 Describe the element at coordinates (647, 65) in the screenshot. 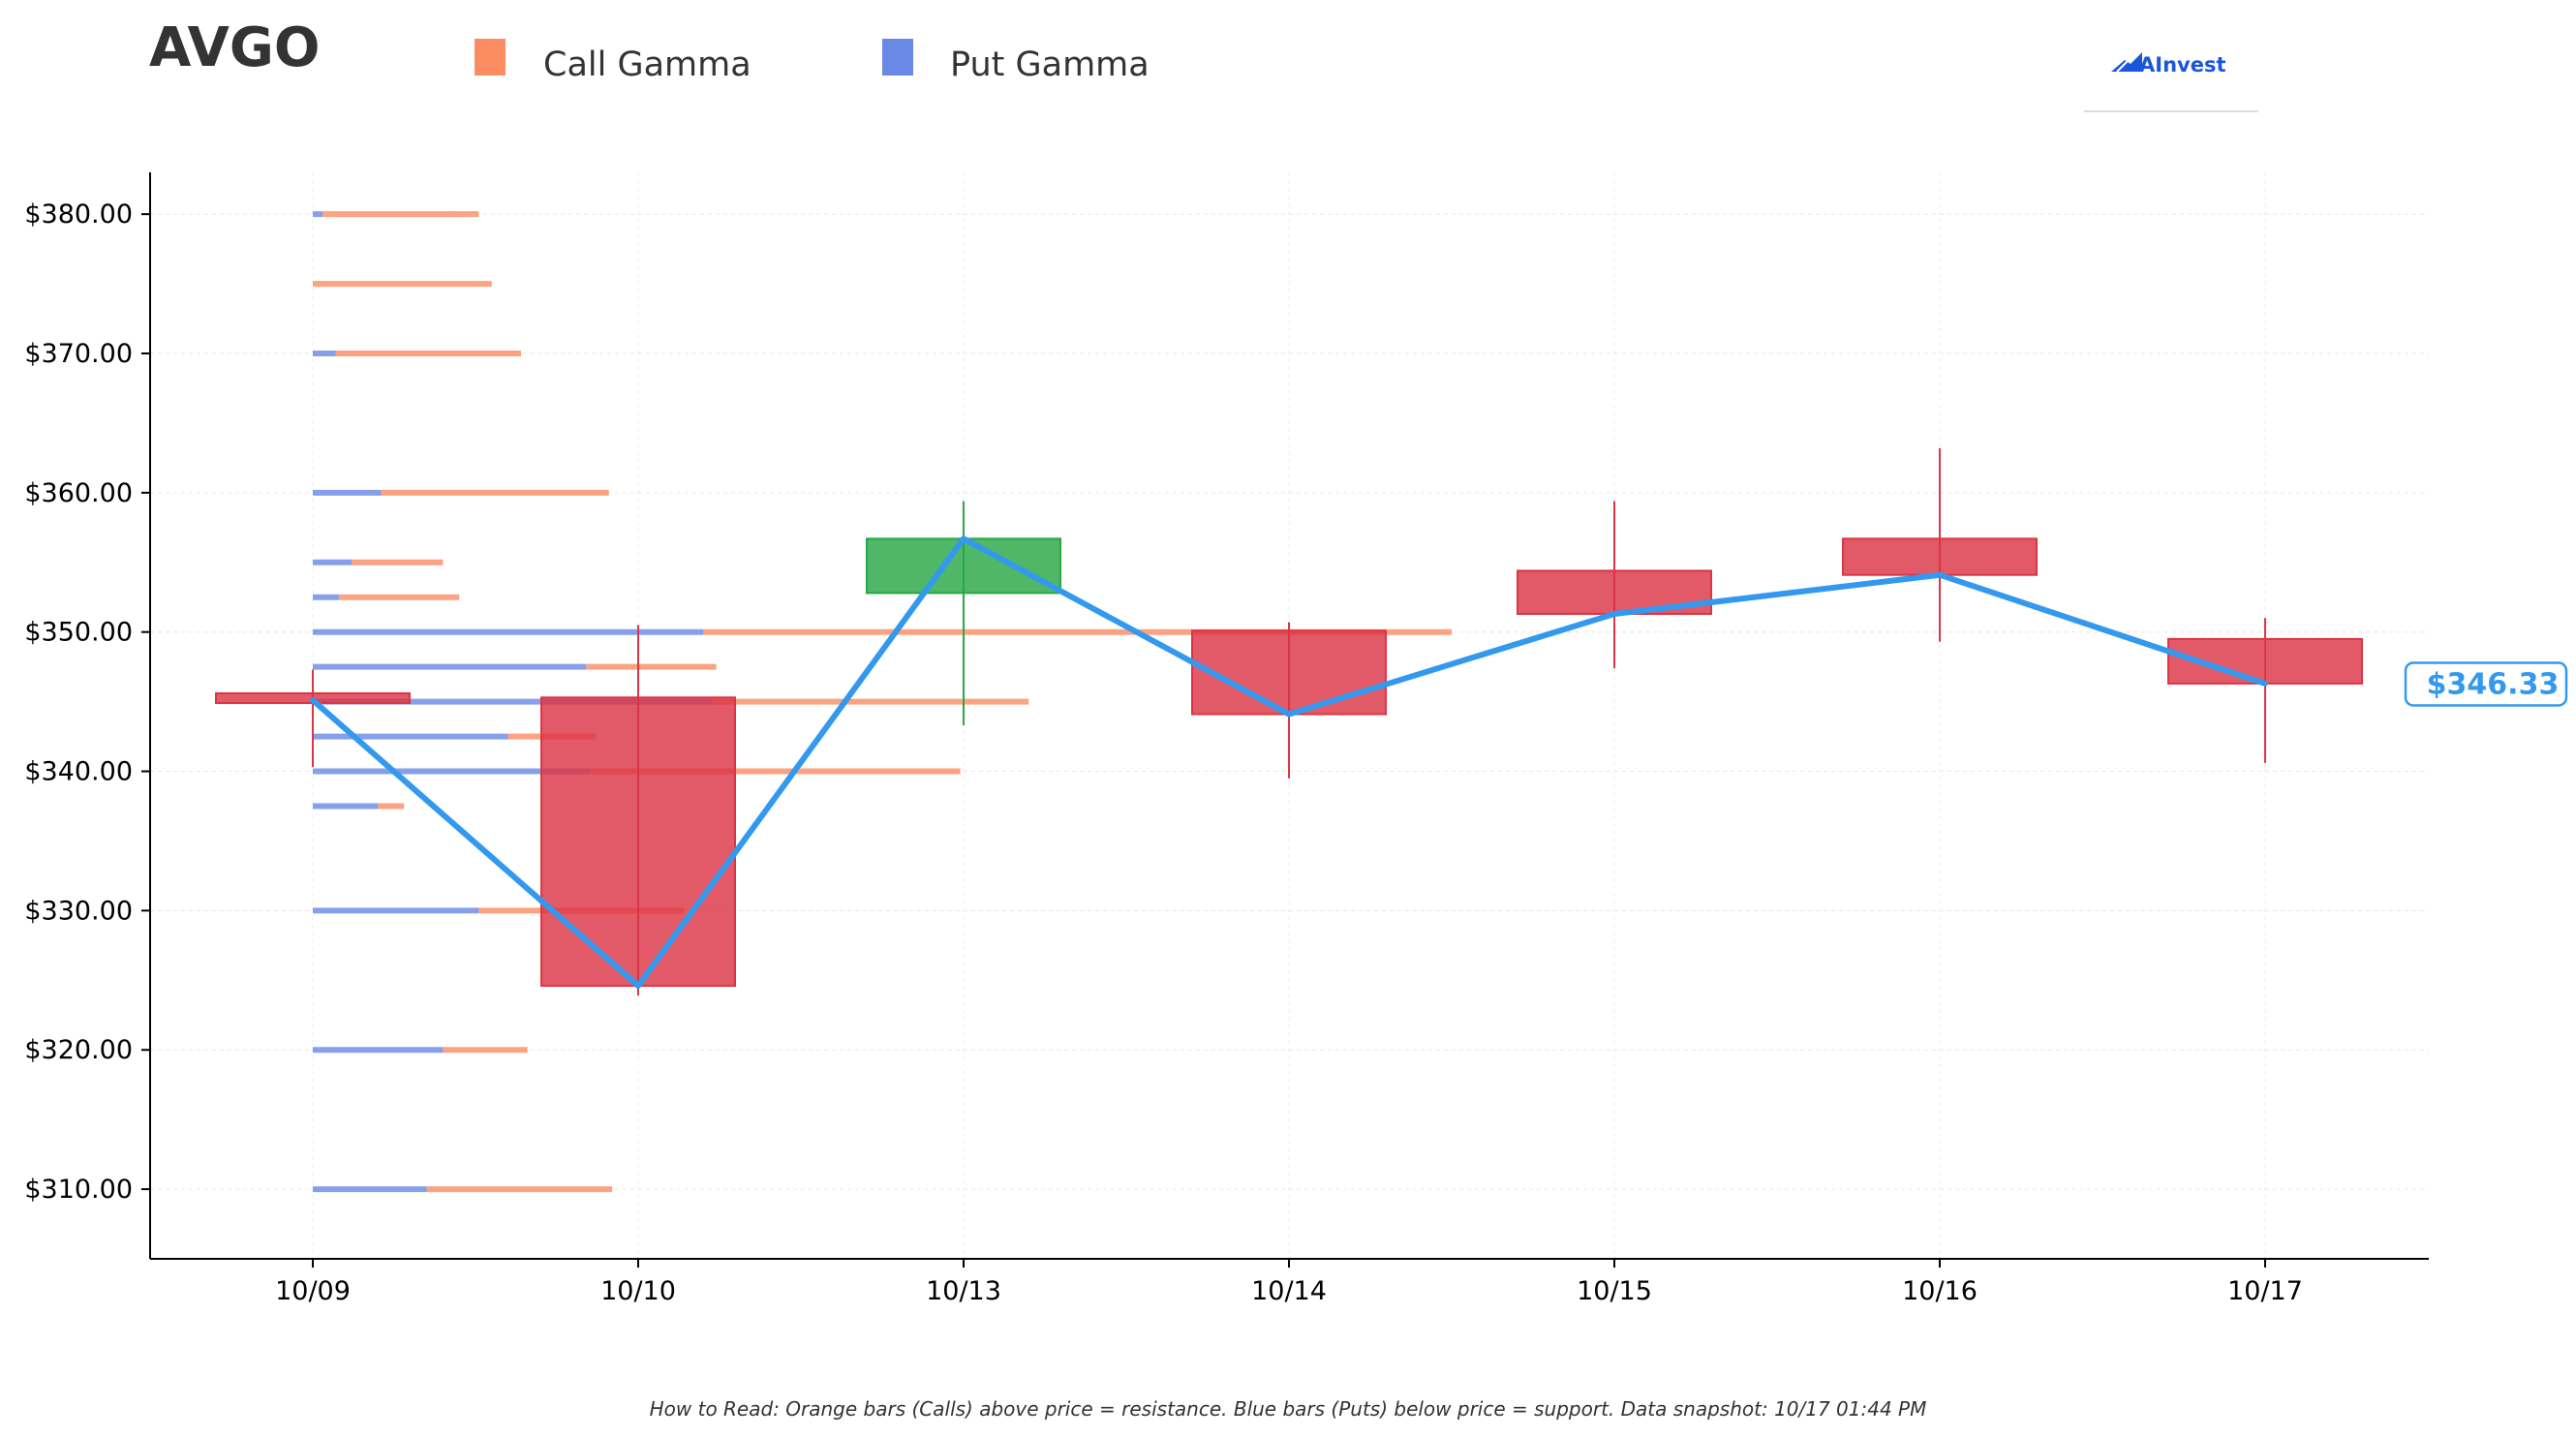

I see `legend-label-call: Call Gamma` at that location.